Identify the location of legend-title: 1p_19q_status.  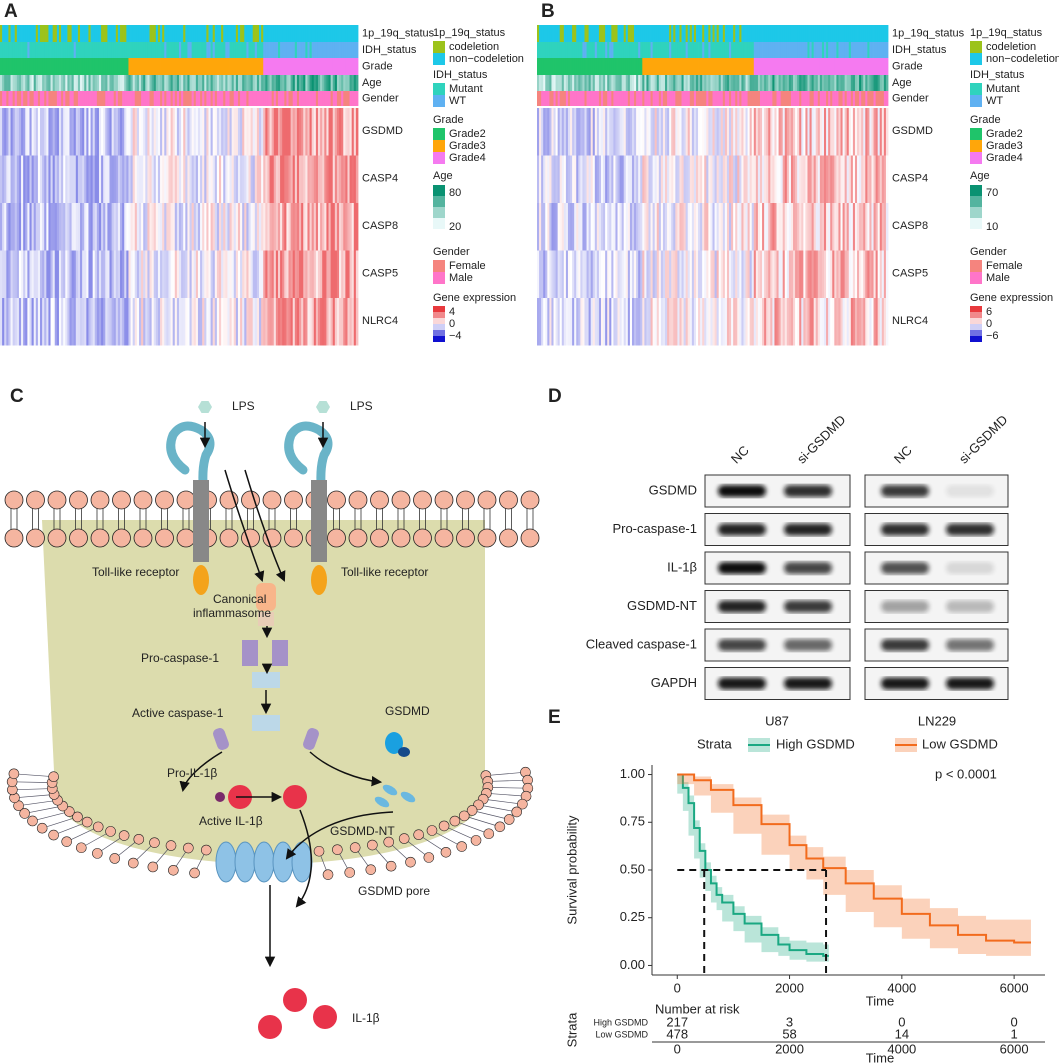
(469, 33).